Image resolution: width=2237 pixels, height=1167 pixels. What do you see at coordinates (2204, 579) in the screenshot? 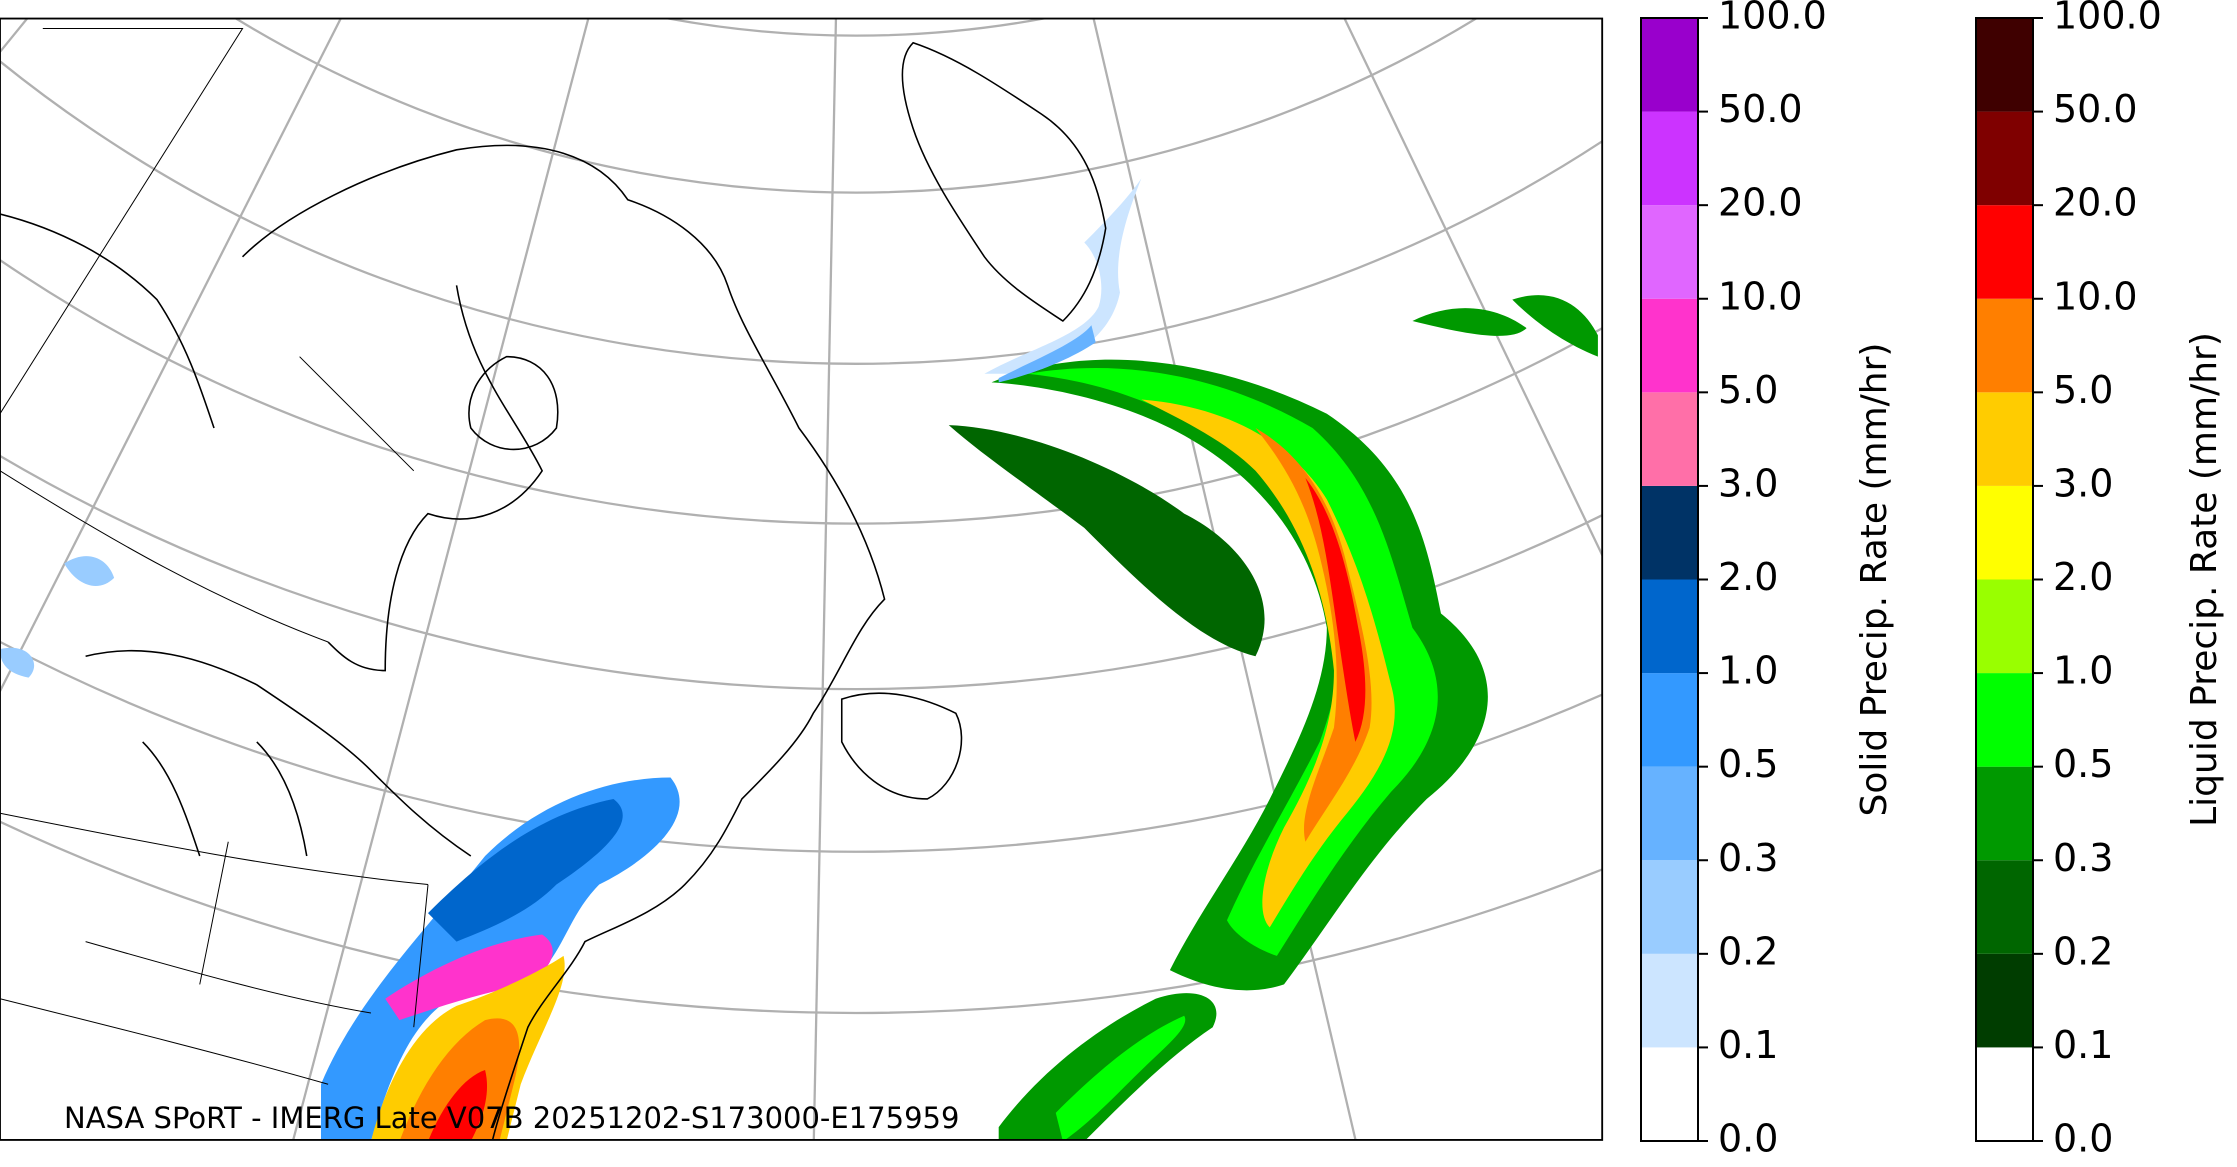
I see `colorbar-label: Liquid Precip. Rate (mm/hr)` at bounding box center [2204, 579].